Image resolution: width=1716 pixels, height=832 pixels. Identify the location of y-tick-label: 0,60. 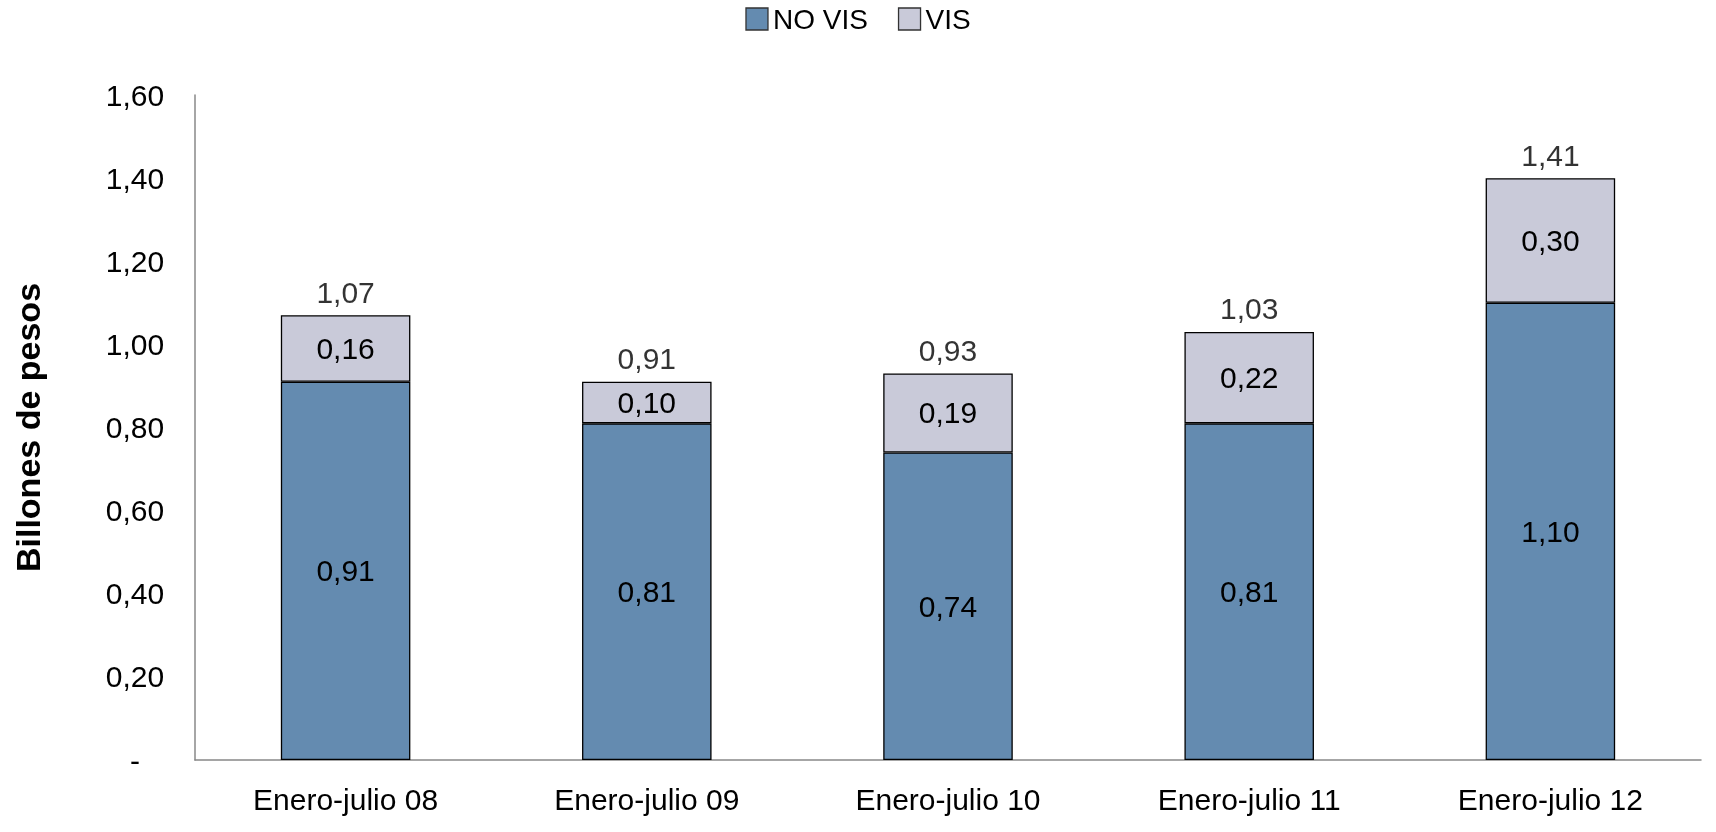
(135, 511).